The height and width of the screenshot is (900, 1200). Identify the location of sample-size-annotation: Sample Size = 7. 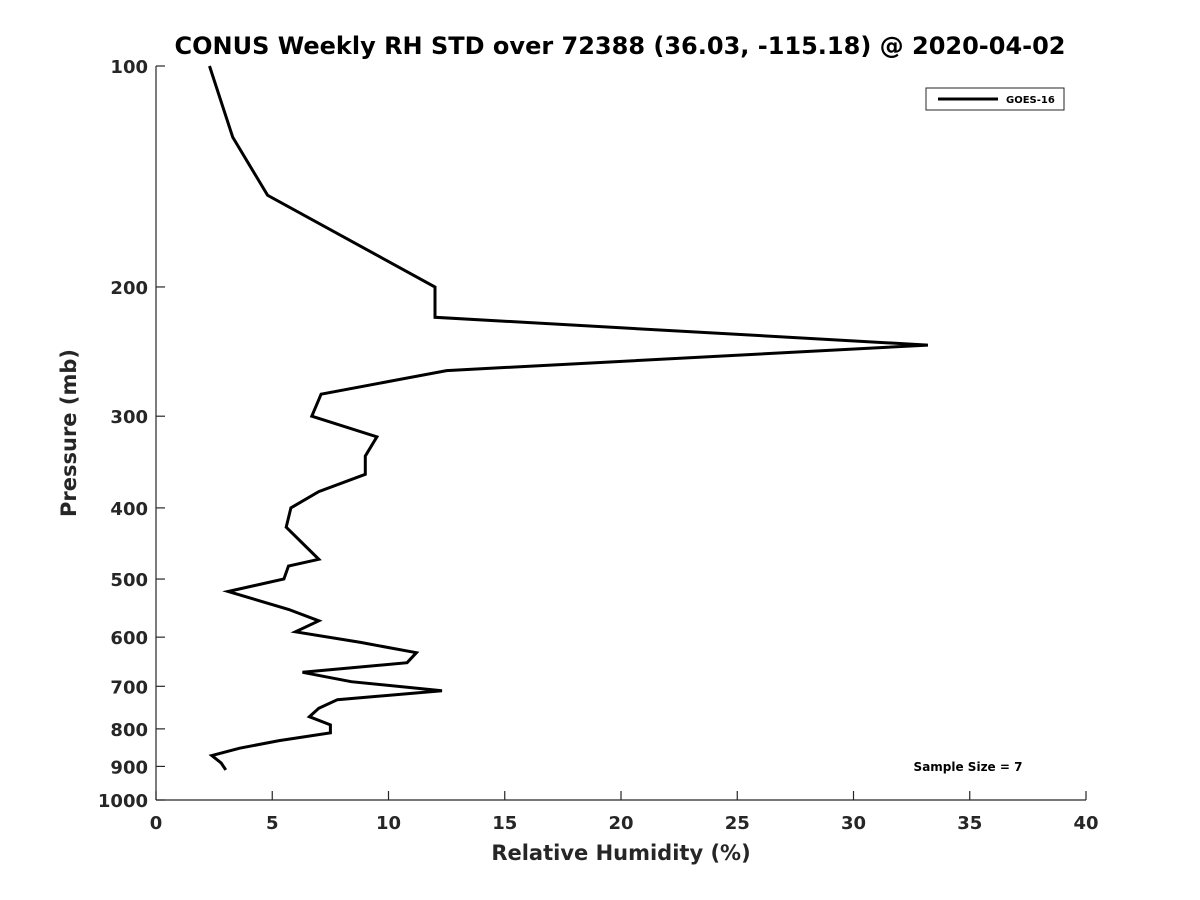
(968, 767).